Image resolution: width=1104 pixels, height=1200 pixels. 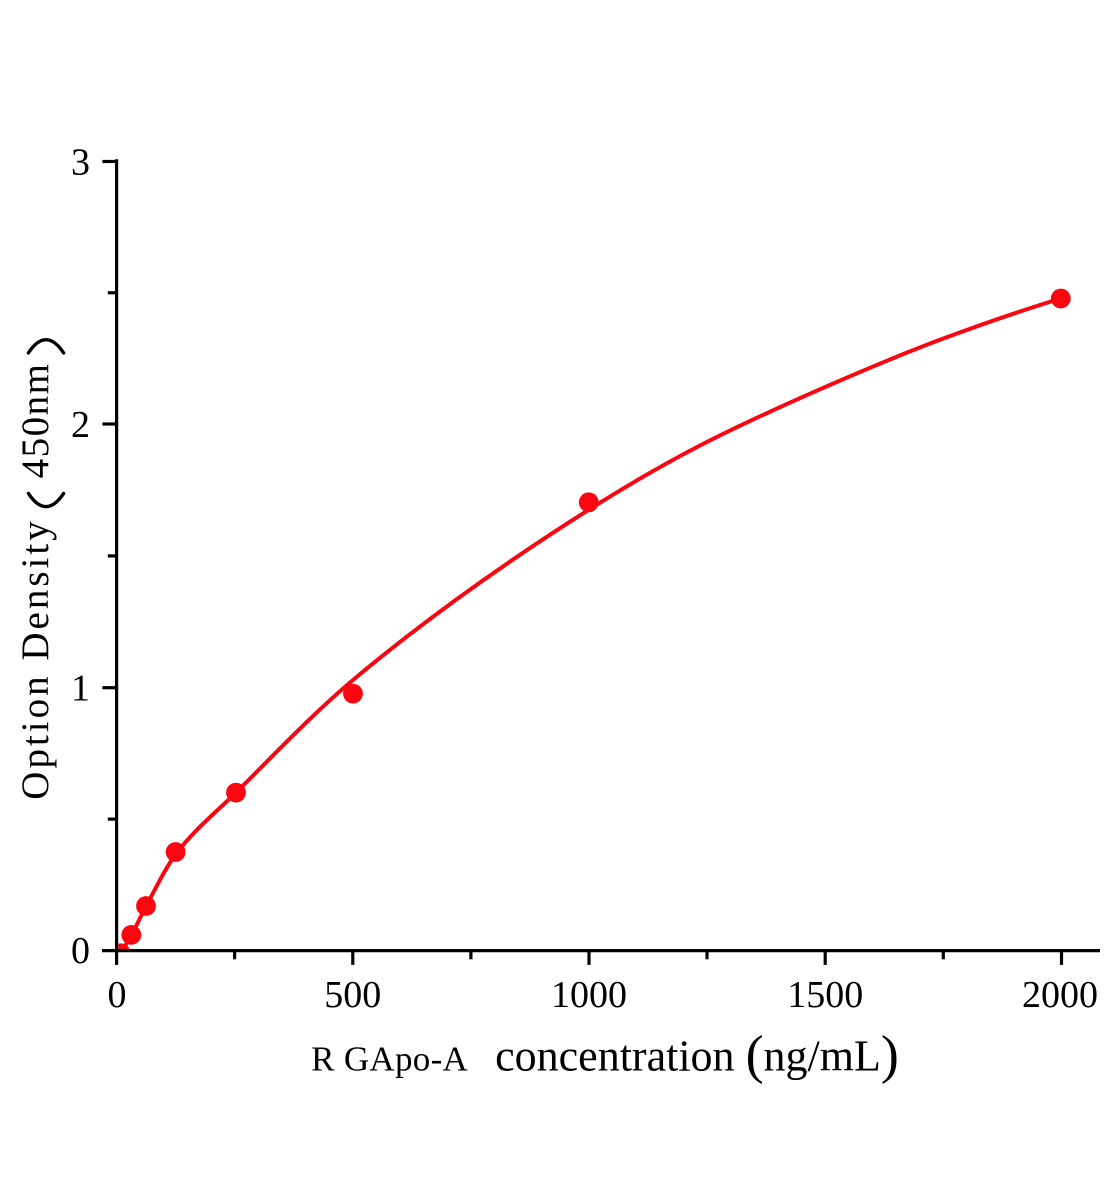 What do you see at coordinates (825, 995) in the screenshot?
I see `svg-text: 1500` at bounding box center [825, 995].